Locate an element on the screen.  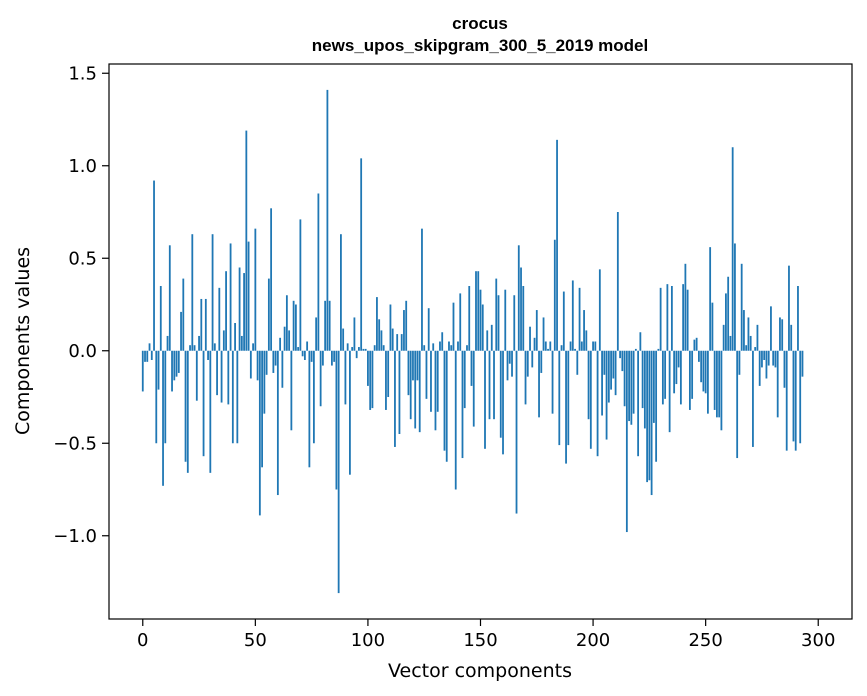
y-axis-label: Components values is located at coordinates (23, 341).